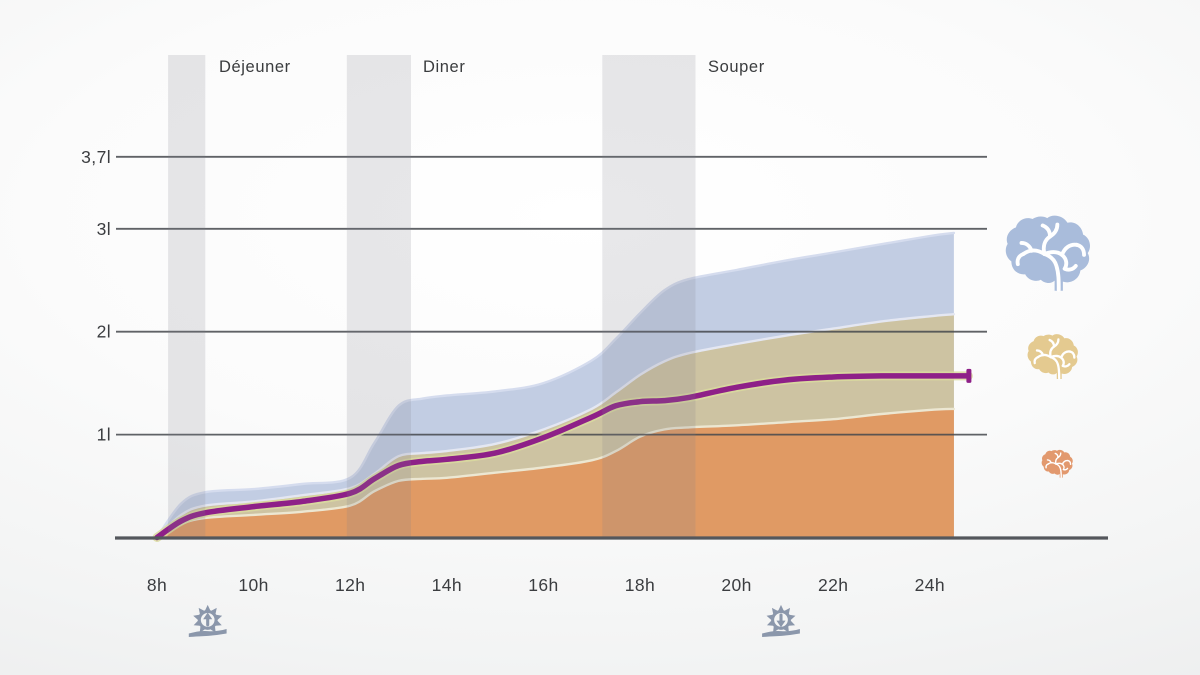 This screenshot has width=1200, height=675. I want to click on x-tick-label: 14h, so click(447, 585).